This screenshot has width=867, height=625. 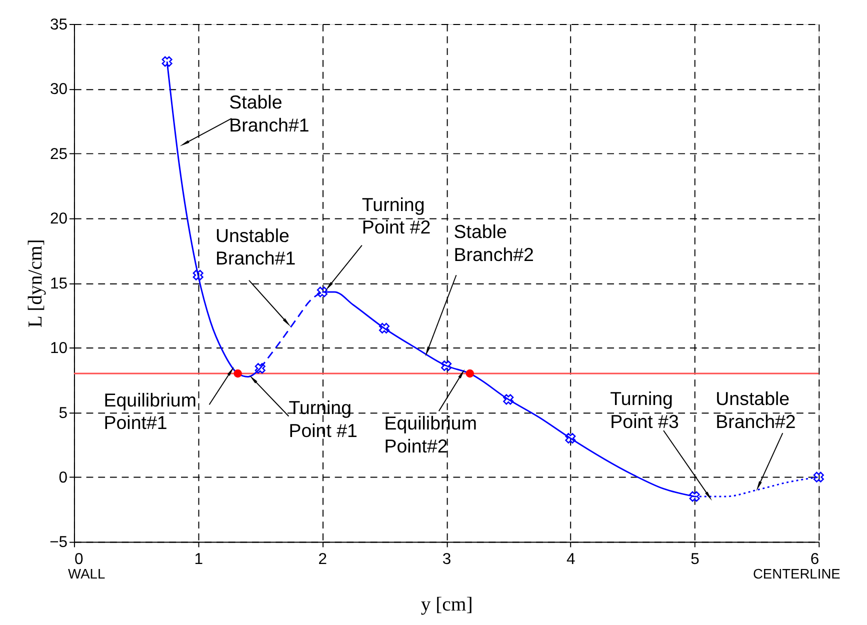 I want to click on annotation: Turning Point #2, so click(x=396, y=216).